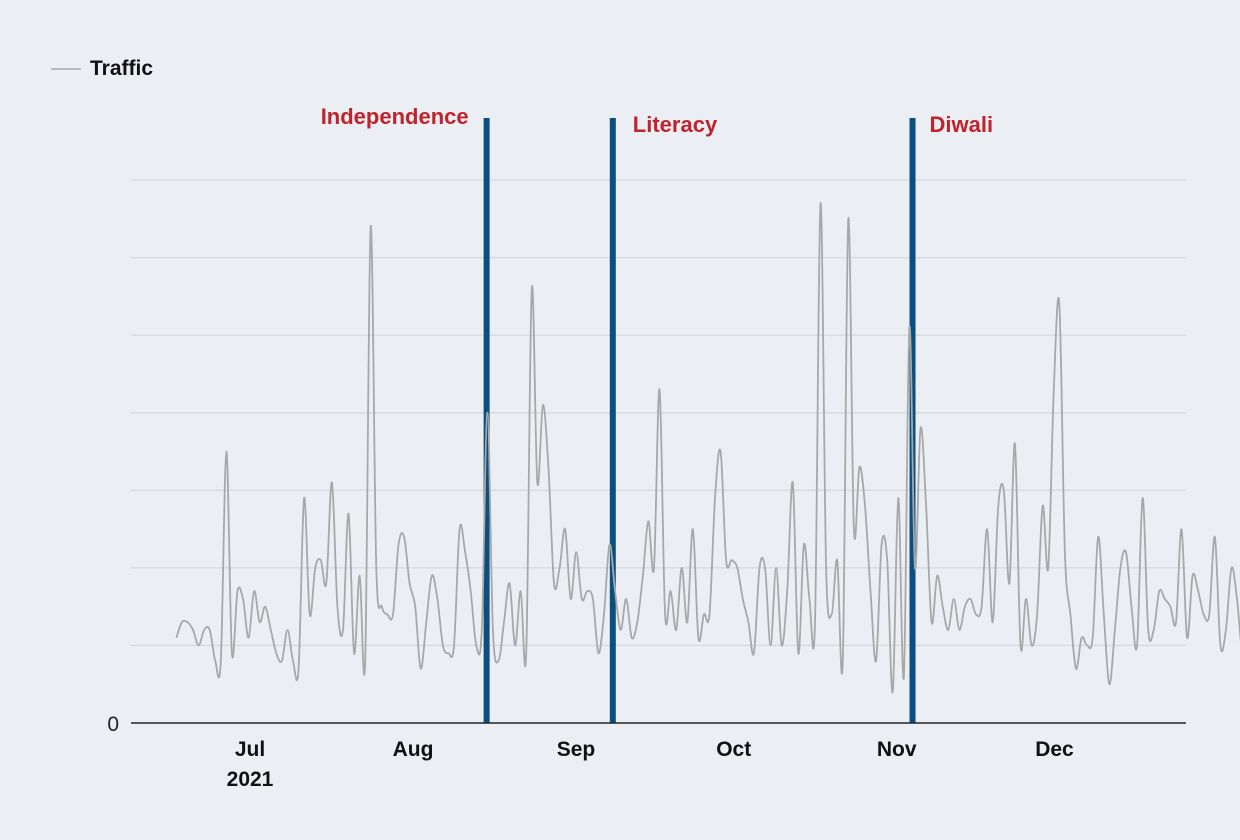 The image size is (1240, 840). What do you see at coordinates (675, 124) in the screenshot?
I see `annotation-label-literacy: Literacy` at bounding box center [675, 124].